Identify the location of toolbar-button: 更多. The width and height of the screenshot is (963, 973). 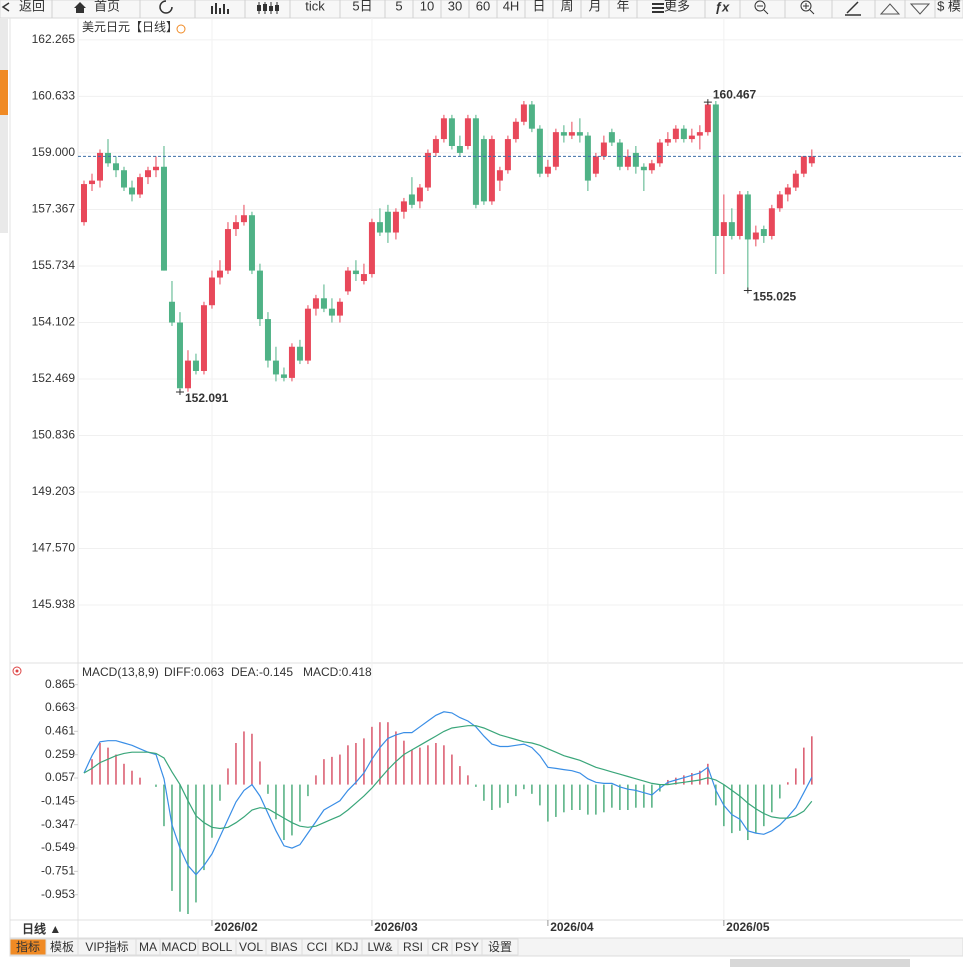
(677, 6).